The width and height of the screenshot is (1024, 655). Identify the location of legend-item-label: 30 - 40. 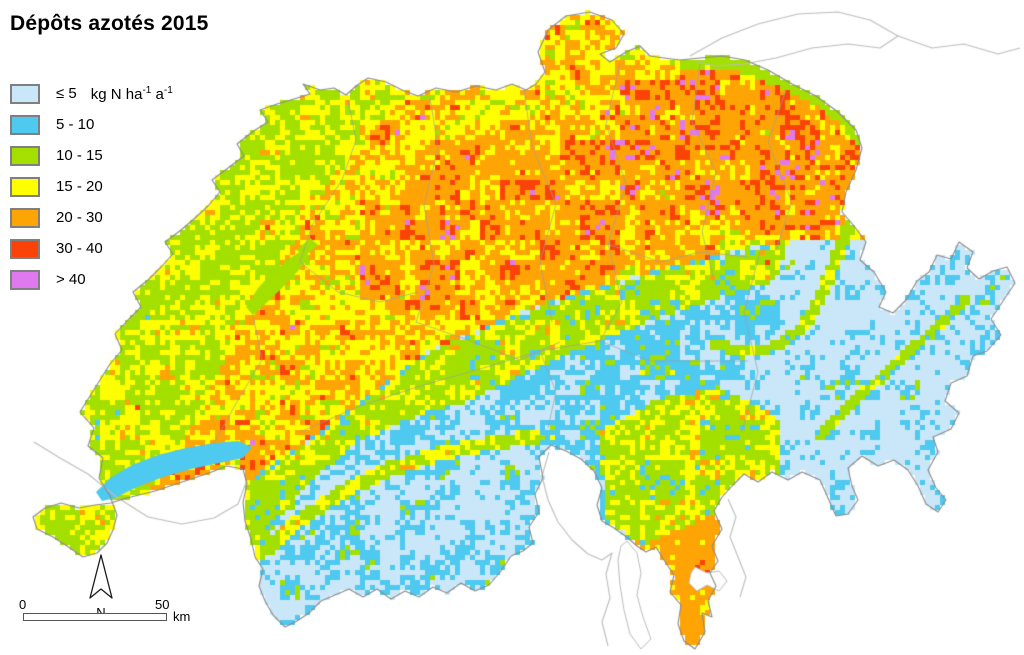
(79, 248).